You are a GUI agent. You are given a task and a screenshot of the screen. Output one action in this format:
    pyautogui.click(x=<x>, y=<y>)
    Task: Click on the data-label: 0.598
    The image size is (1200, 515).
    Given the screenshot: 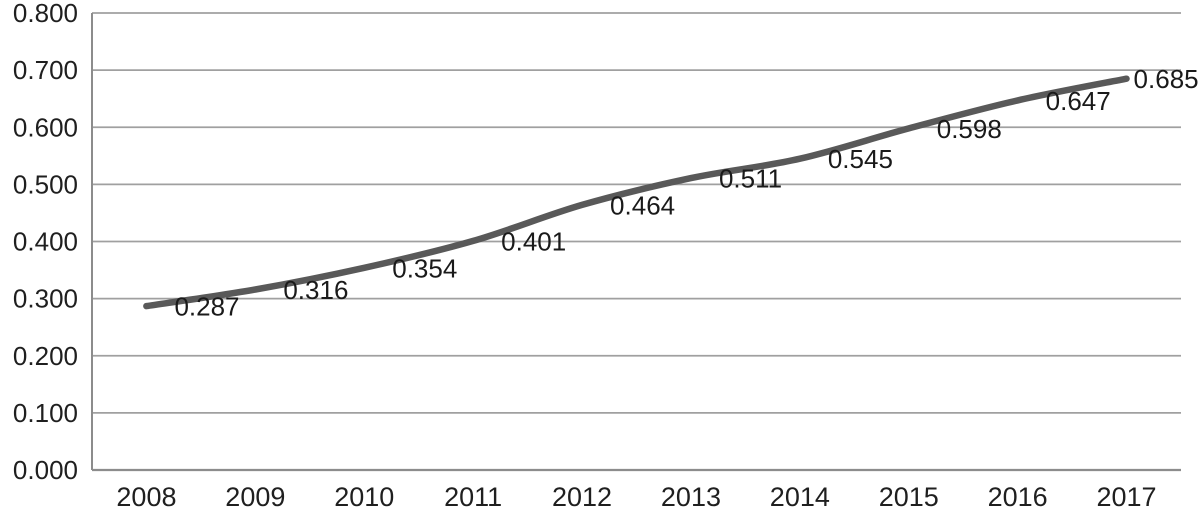 What is the action you would take?
    pyautogui.click(x=969, y=129)
    